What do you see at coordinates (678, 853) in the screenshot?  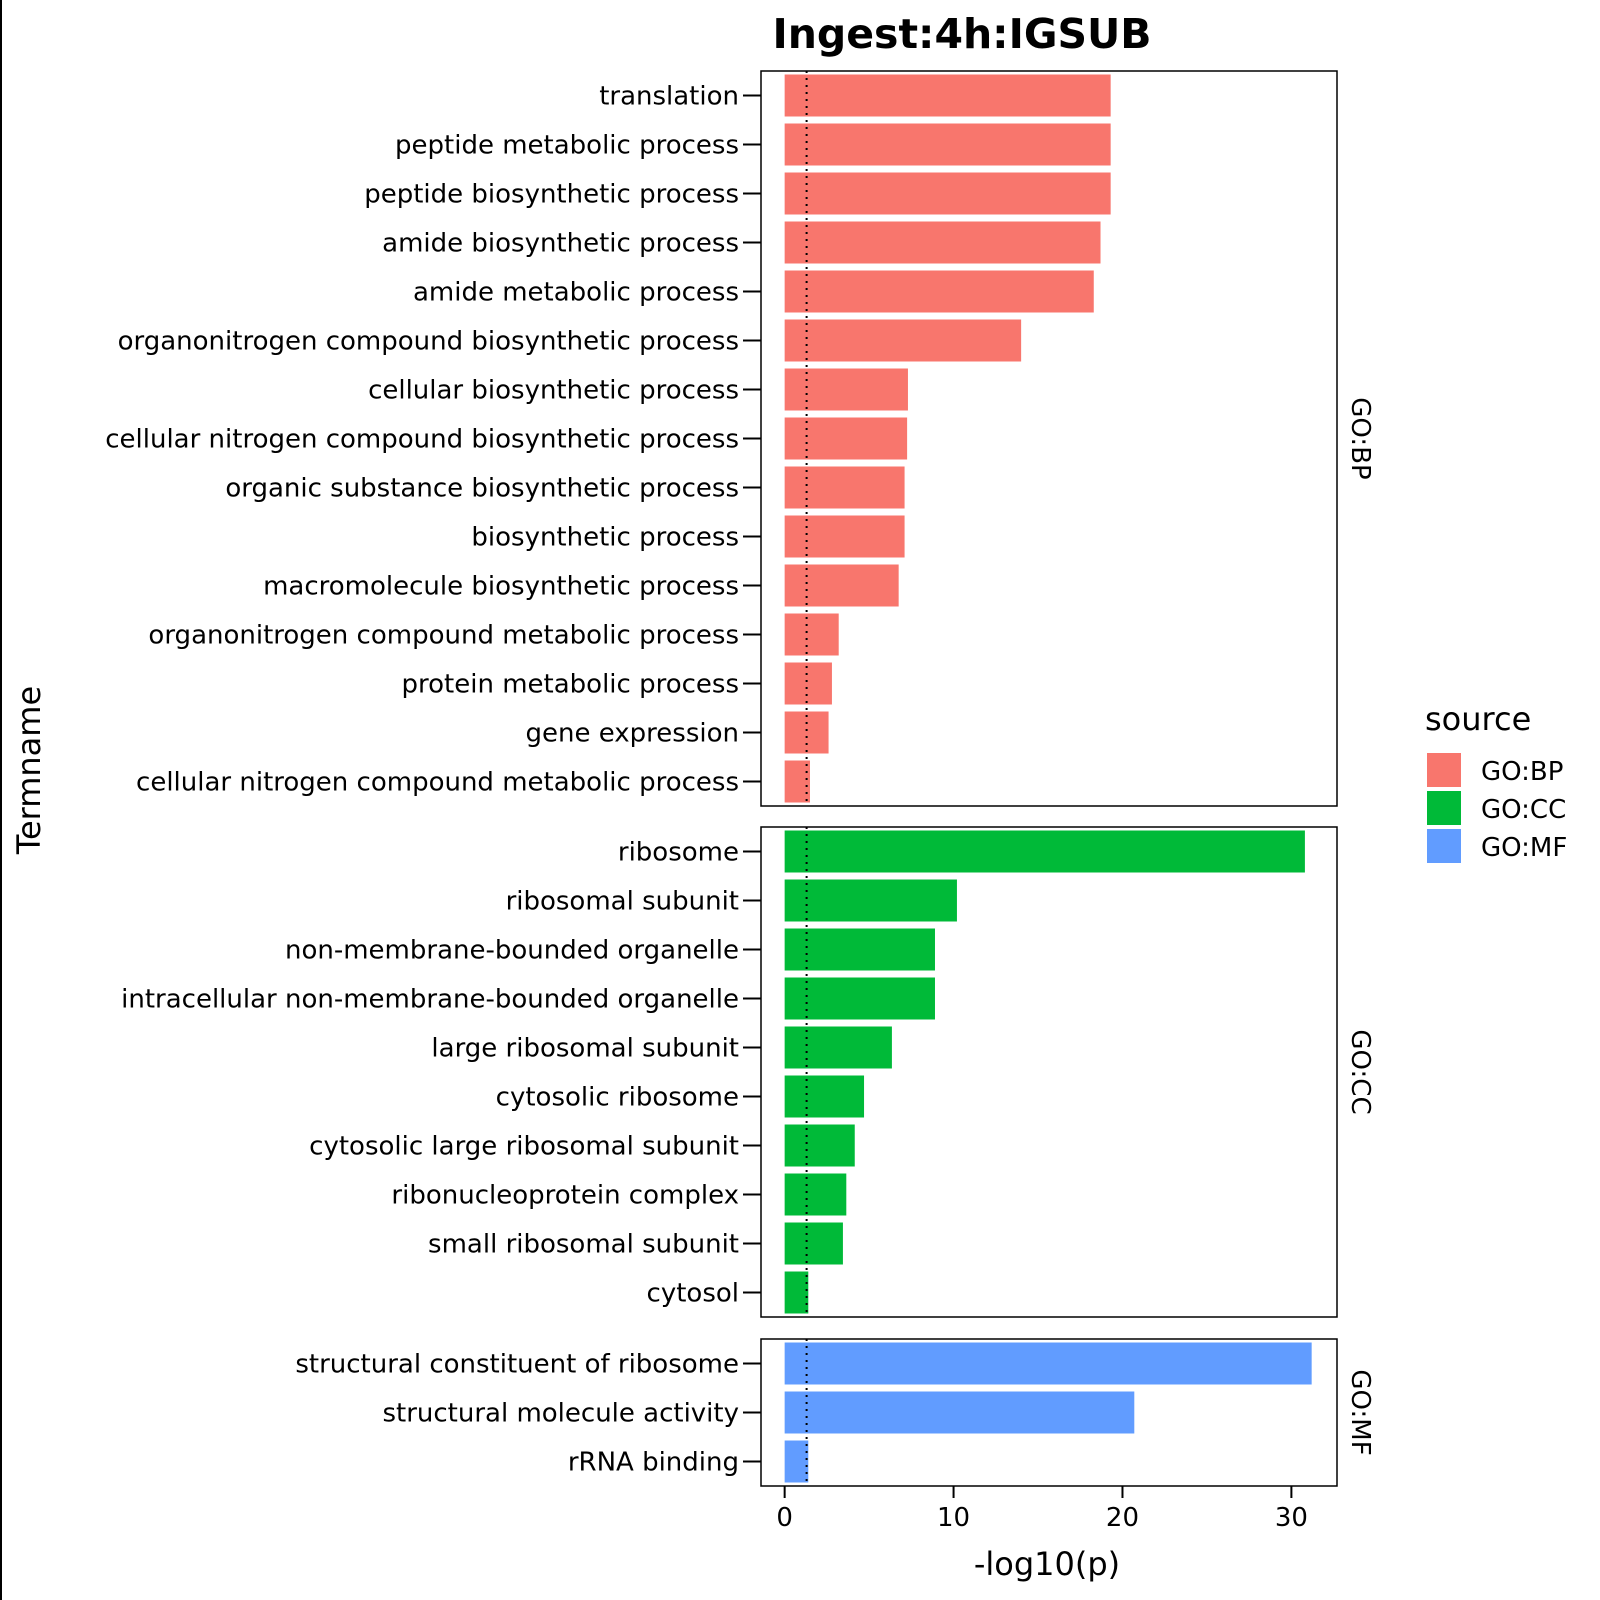 I see `y-tick-label: ribosome` at bounding box center [678, 853].